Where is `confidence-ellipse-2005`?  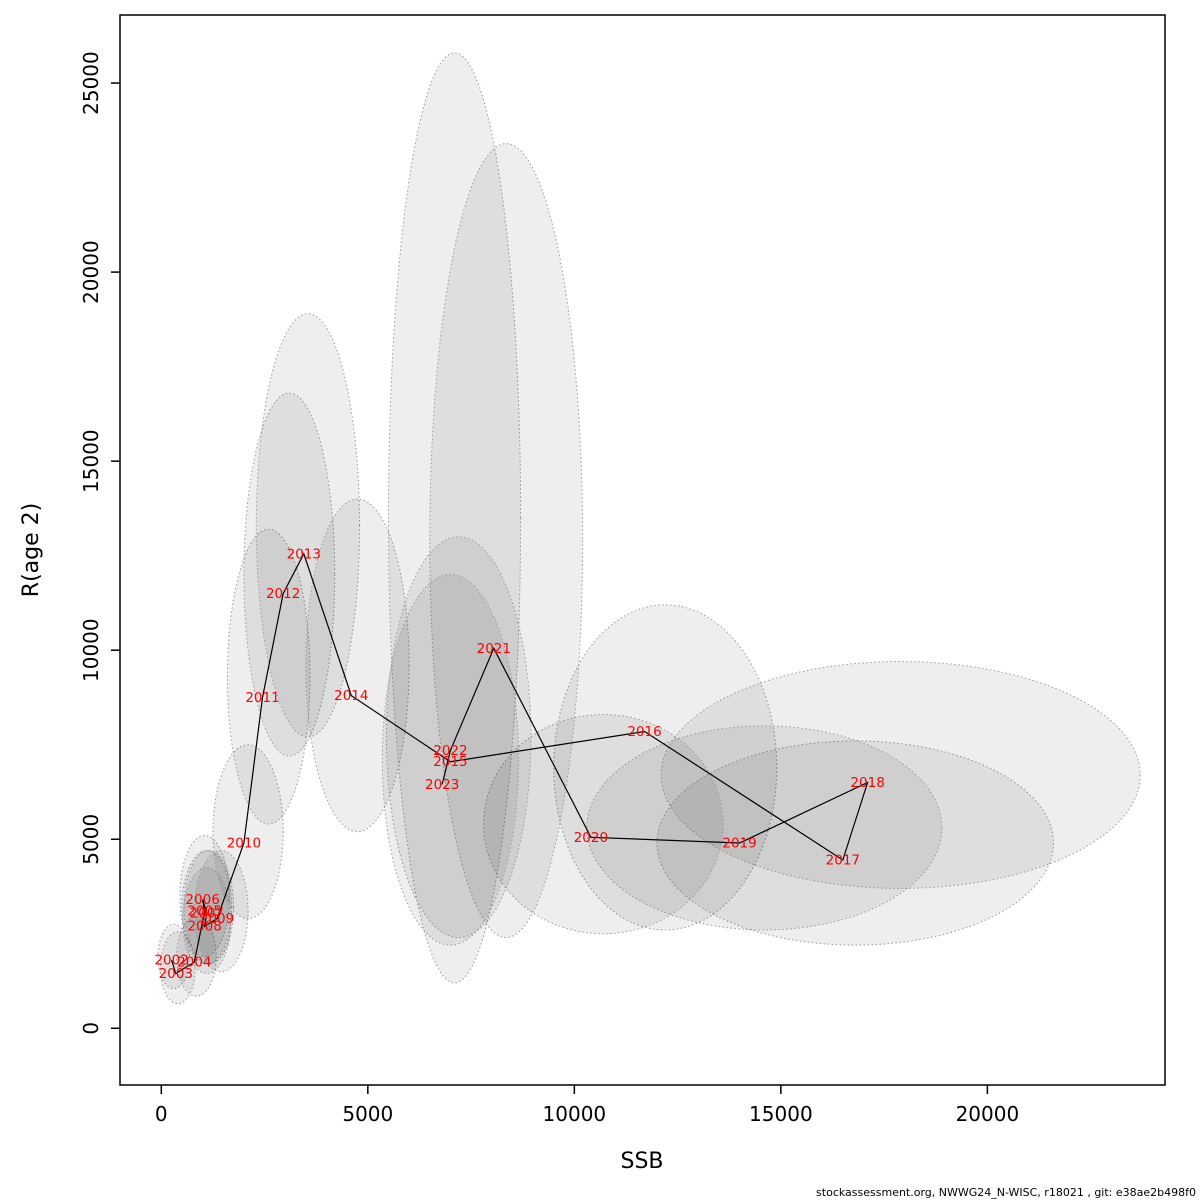
confidence-ellipse-2005 is located at coordinates (207, 907).